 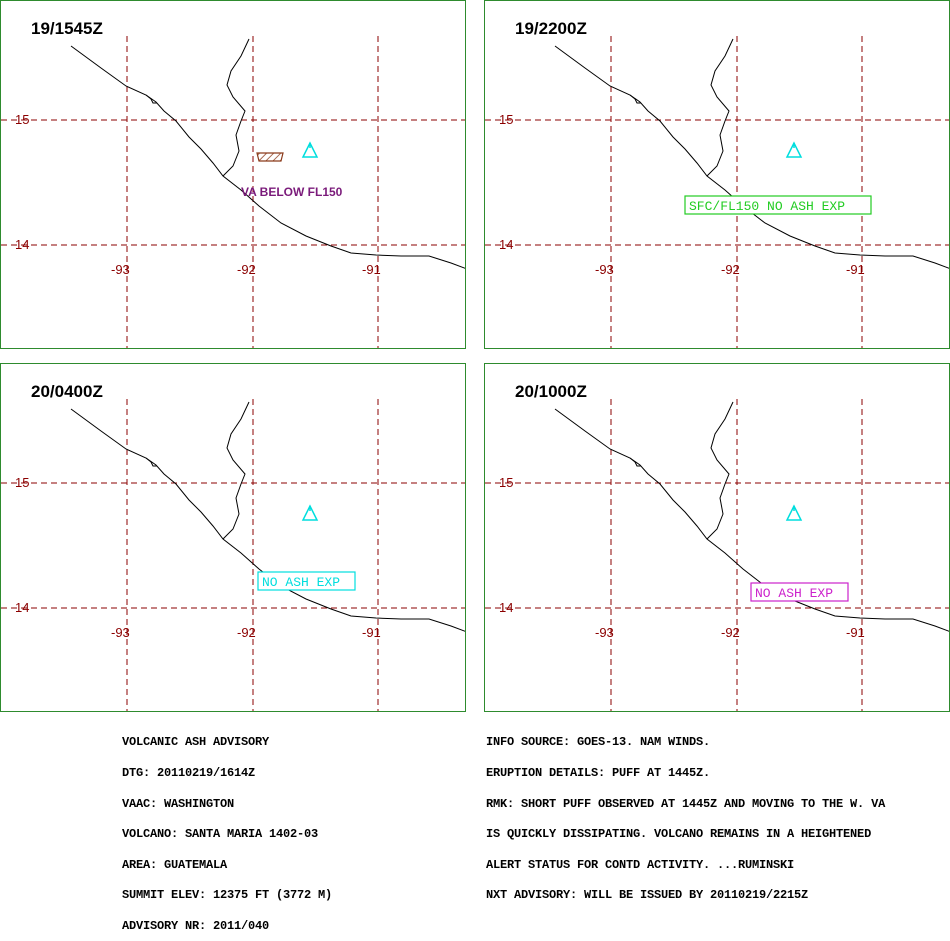 I want to click on panel-time: 20/1000Z, so click(x=551, y=391).